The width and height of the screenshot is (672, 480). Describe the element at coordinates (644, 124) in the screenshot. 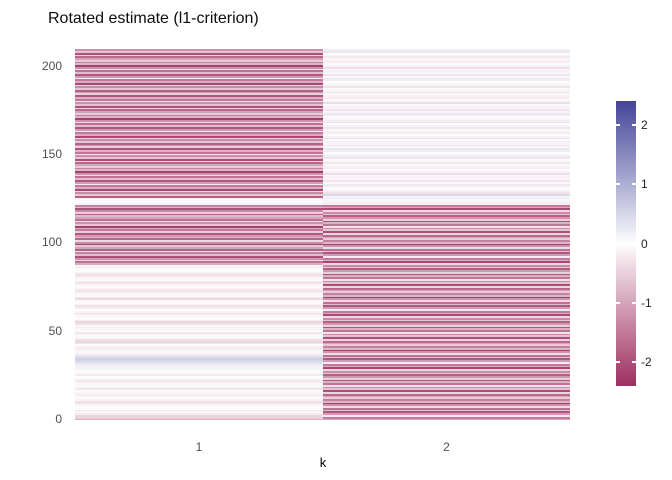

I see `legend-tick-label: 2` at that location.